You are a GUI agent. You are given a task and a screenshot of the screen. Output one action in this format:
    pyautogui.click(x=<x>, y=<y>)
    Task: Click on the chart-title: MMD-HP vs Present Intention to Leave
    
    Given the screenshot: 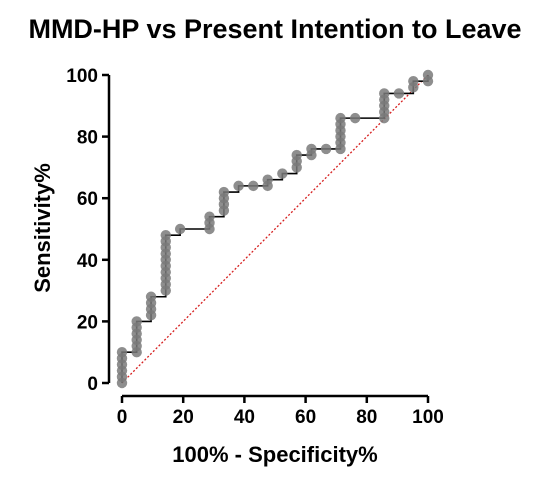 What is the action you would take?
    pyautogui.click(x=274, y=29)
    